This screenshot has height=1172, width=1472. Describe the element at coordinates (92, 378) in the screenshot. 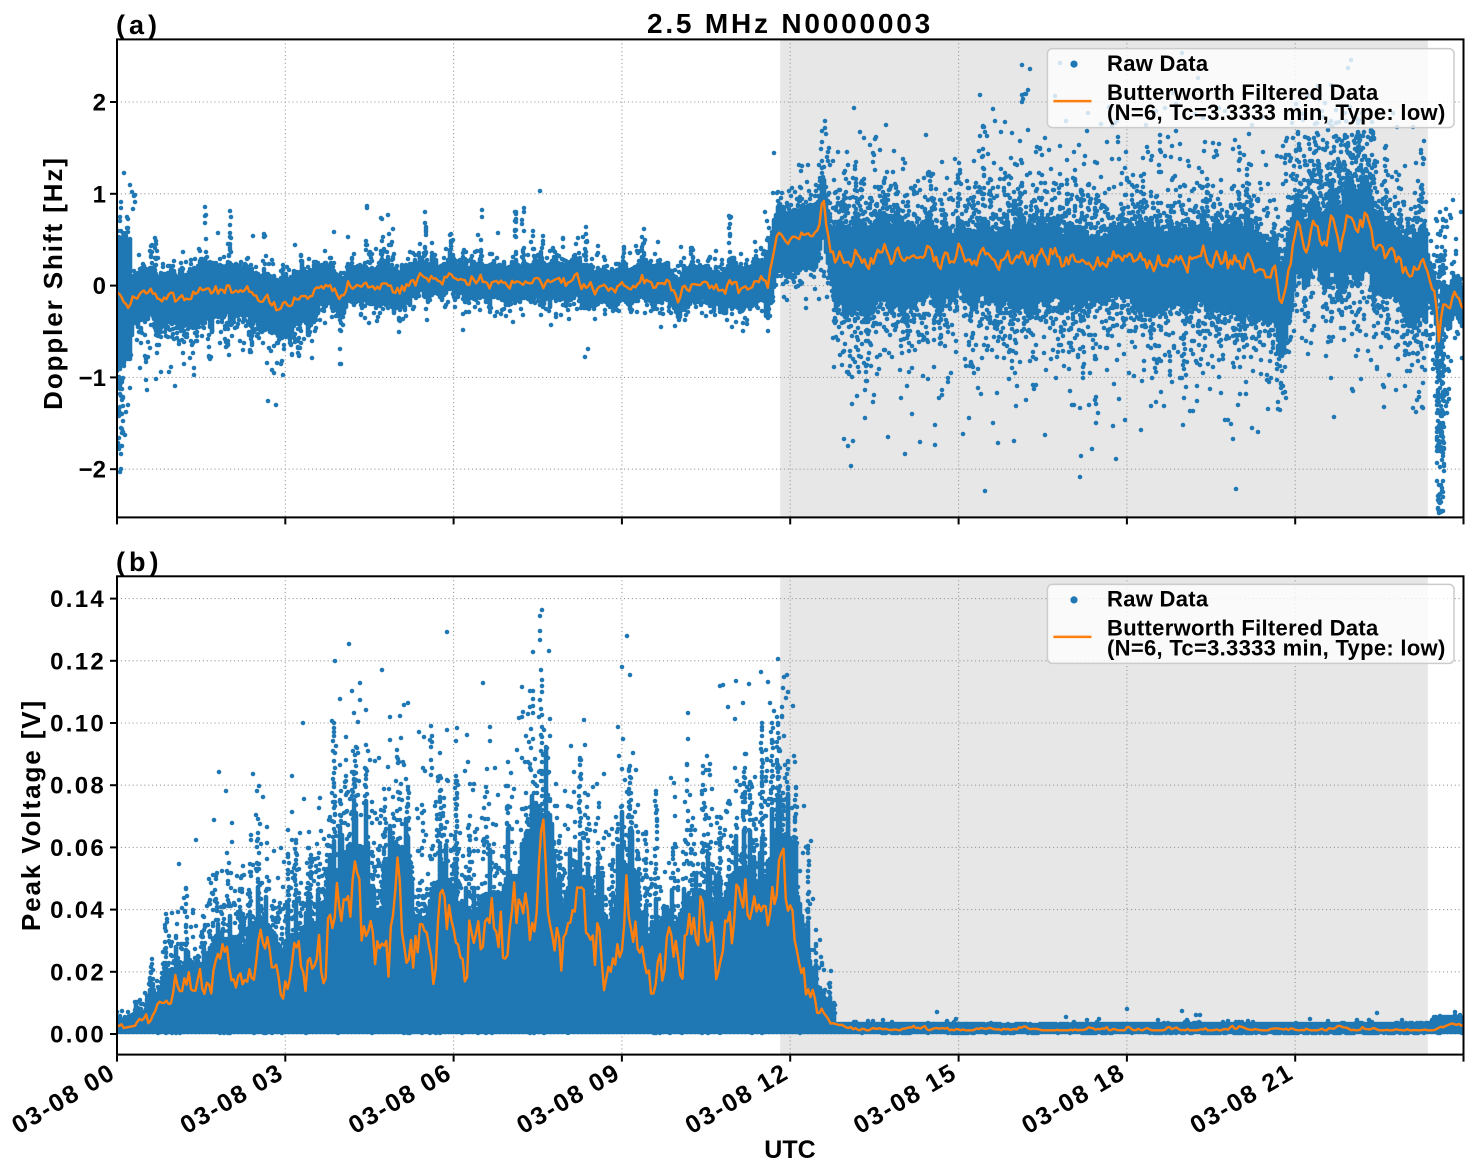

I see `svg-text: −1` at that location.